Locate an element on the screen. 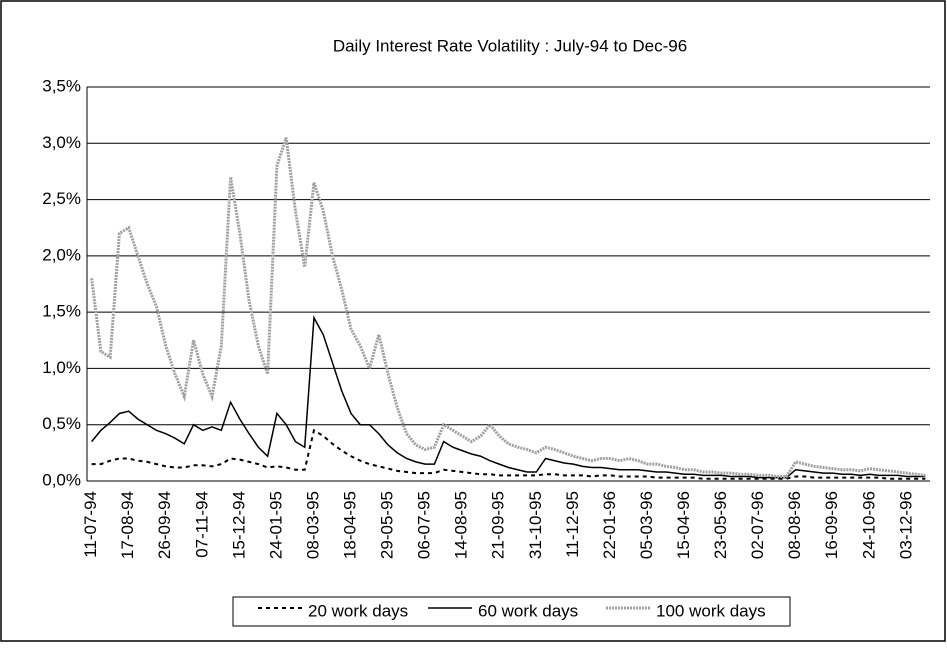  x-tick-label: 11-07-94 is located at coordinates (90, 524).